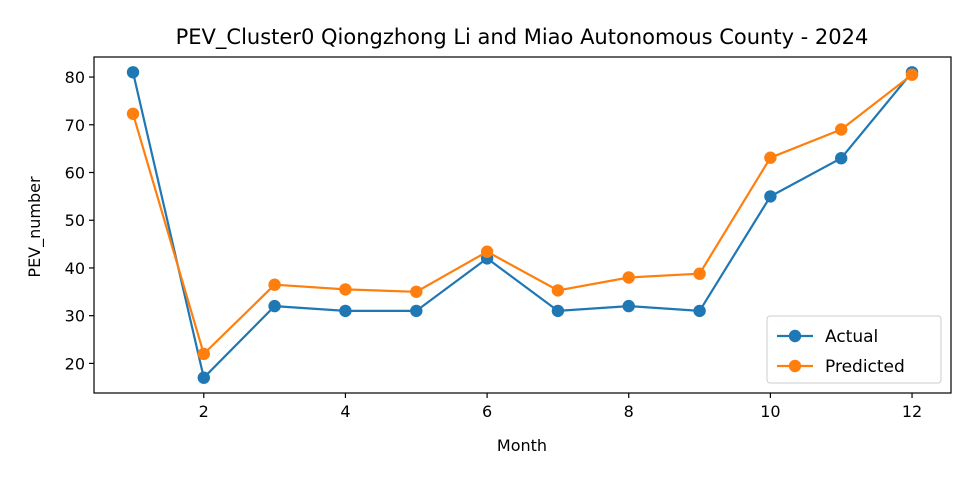 The width and height of the screenshot is (975, 480). I want to click on x-axis-title: Month, so click(522, 445).